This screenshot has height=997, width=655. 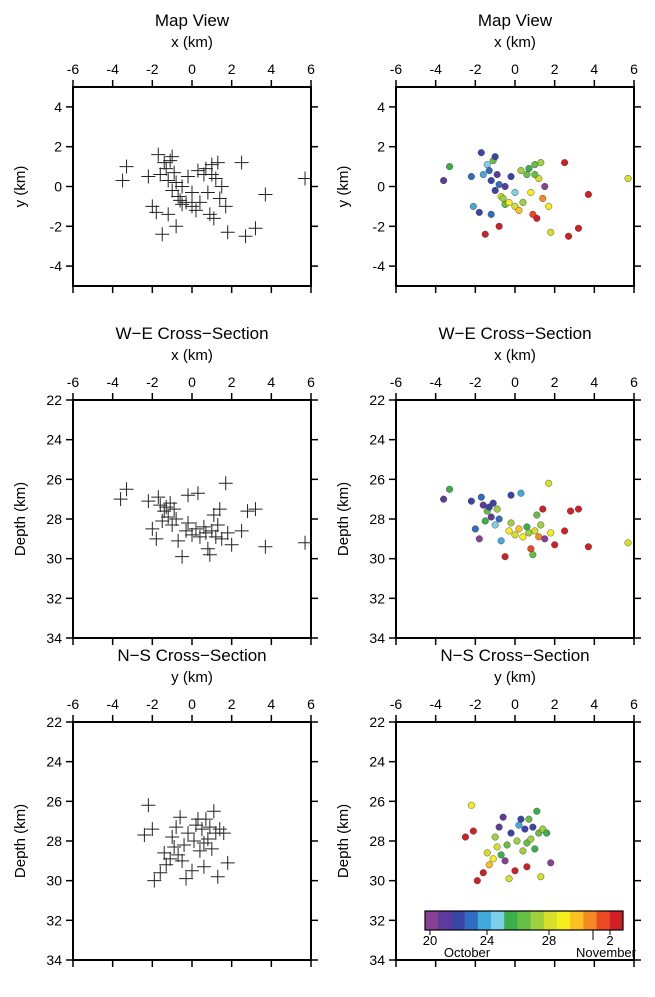 What do you see at coordinates (54, 598) in the screenshot?
I see `y-tick-label: 32` at bounding box center [54, 598].